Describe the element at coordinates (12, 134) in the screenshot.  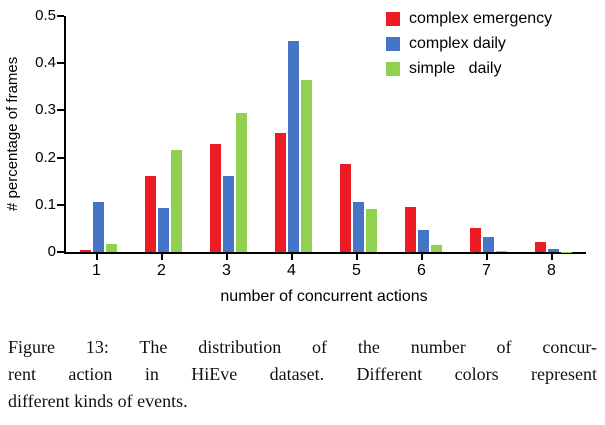
I see `y-axis-label: # percentage of frames` at that location.